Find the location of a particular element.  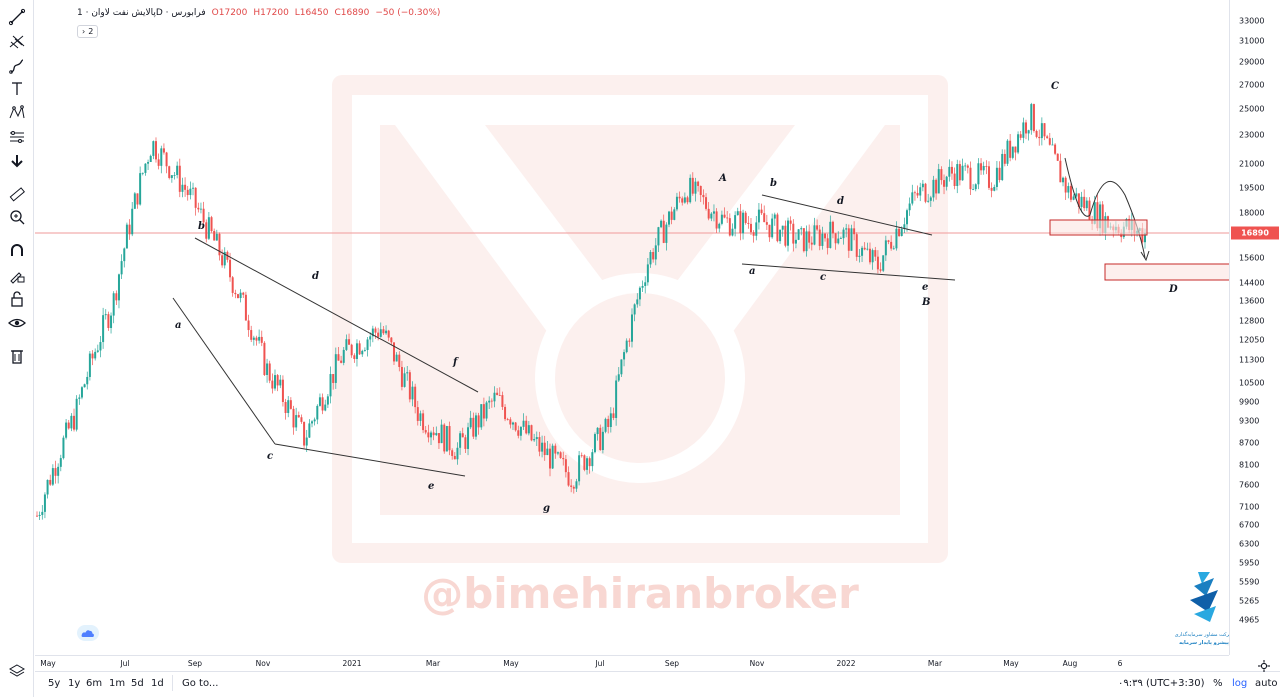

range-5d: 5d is located at coordinates (137, 683).